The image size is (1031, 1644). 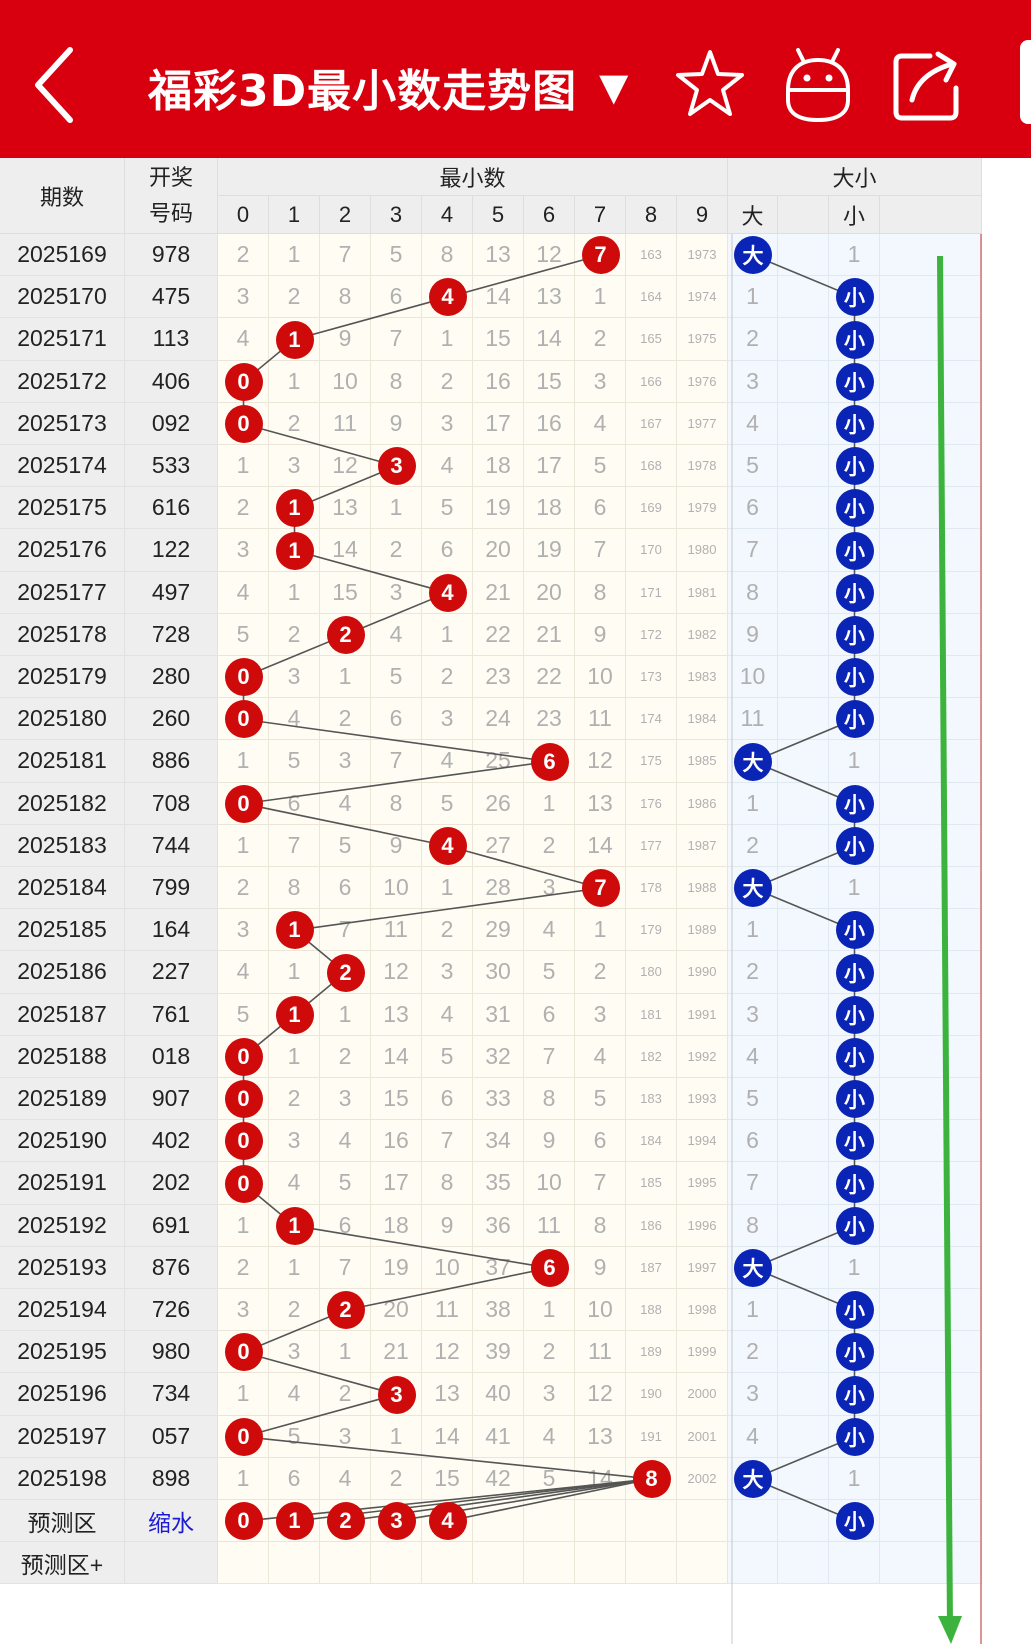 What do you see at coordinates (498, 930) in the screenshot?
I see `digit-cell: 29` at bounding box center [498, 930].